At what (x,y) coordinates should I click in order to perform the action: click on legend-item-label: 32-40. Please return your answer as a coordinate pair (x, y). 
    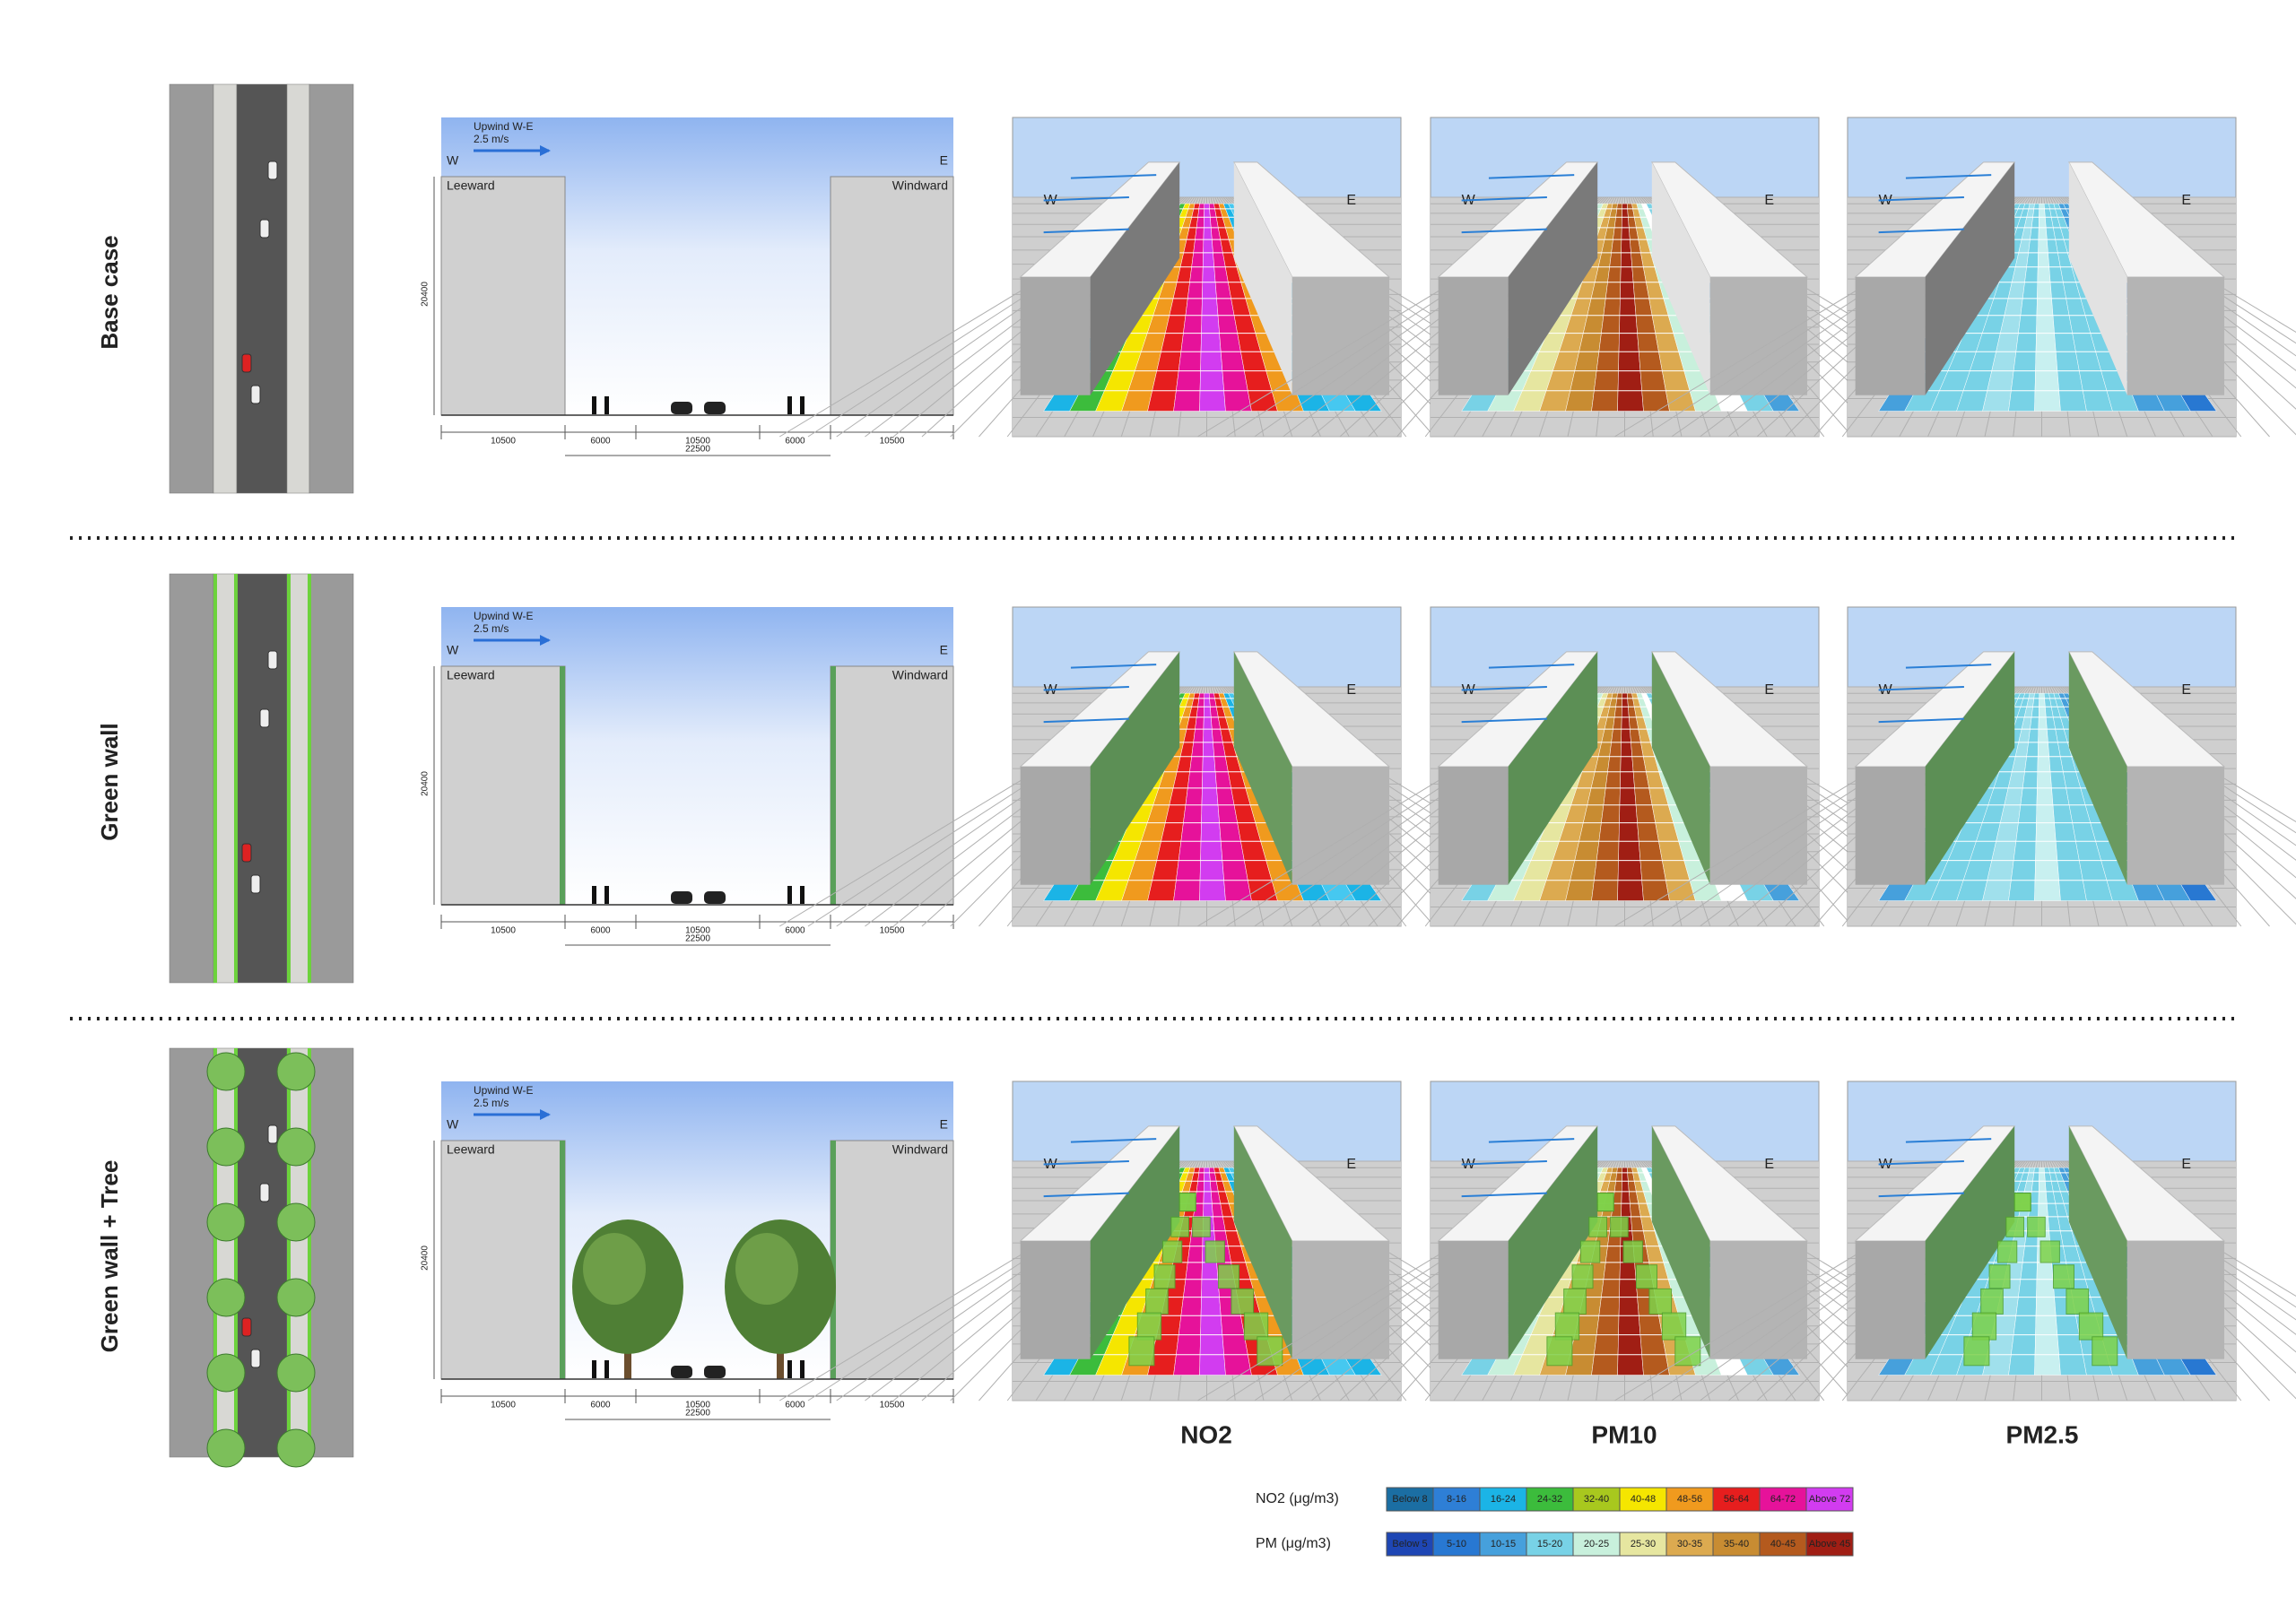
    Looking at the image, I should click on (1596, 1499).